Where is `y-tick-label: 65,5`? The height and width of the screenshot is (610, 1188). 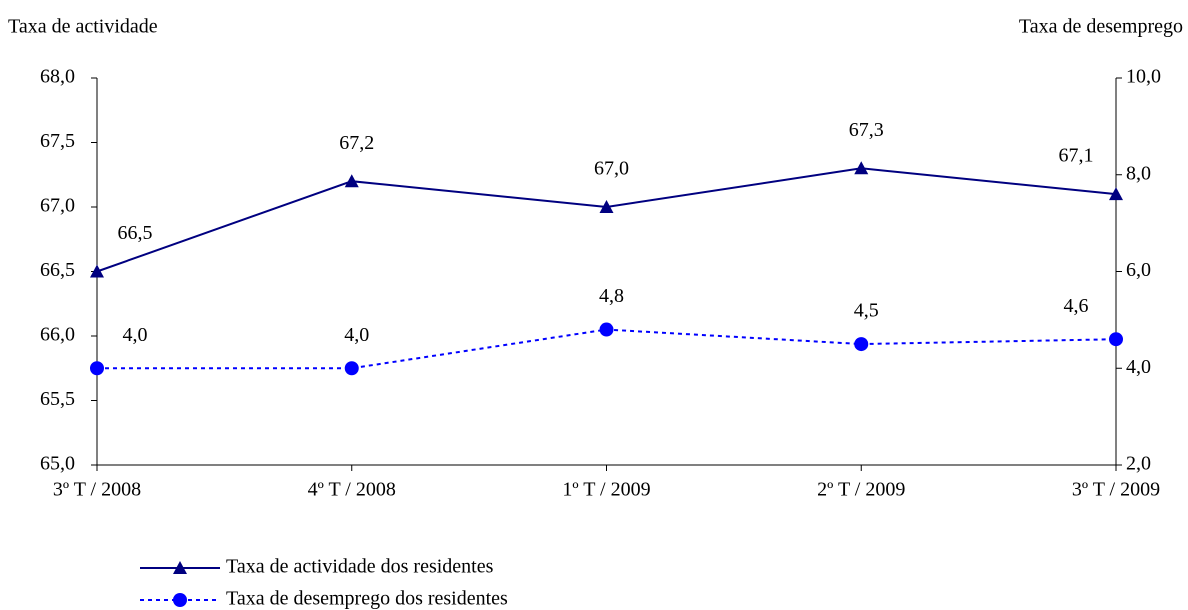 y-tick-label: 65,5 is located at coordinates (57, 399).